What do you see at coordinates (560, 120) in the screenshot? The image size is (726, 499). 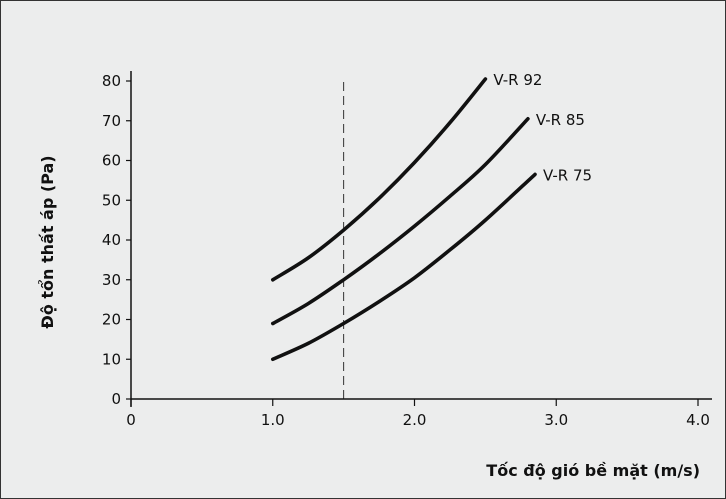 I see `series-label-v-r-85: V-R 85` at bounding box center [560, 120].